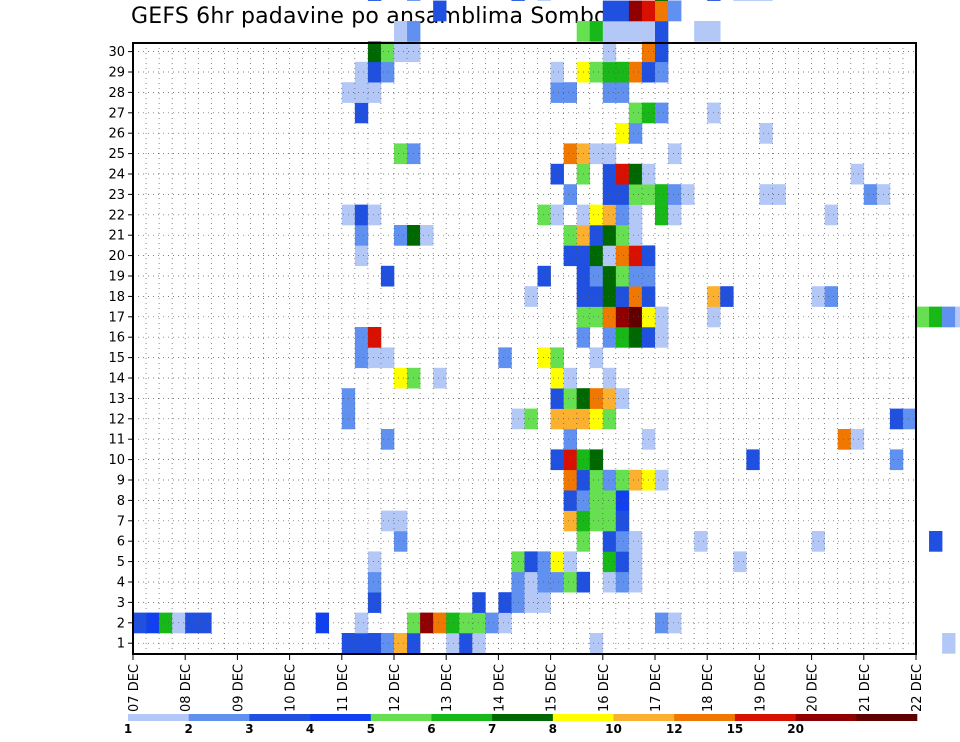  Describe the element at coordinates (865, 688) in the screenshot. I see `x-tick-label: 21 DEC` at that location.